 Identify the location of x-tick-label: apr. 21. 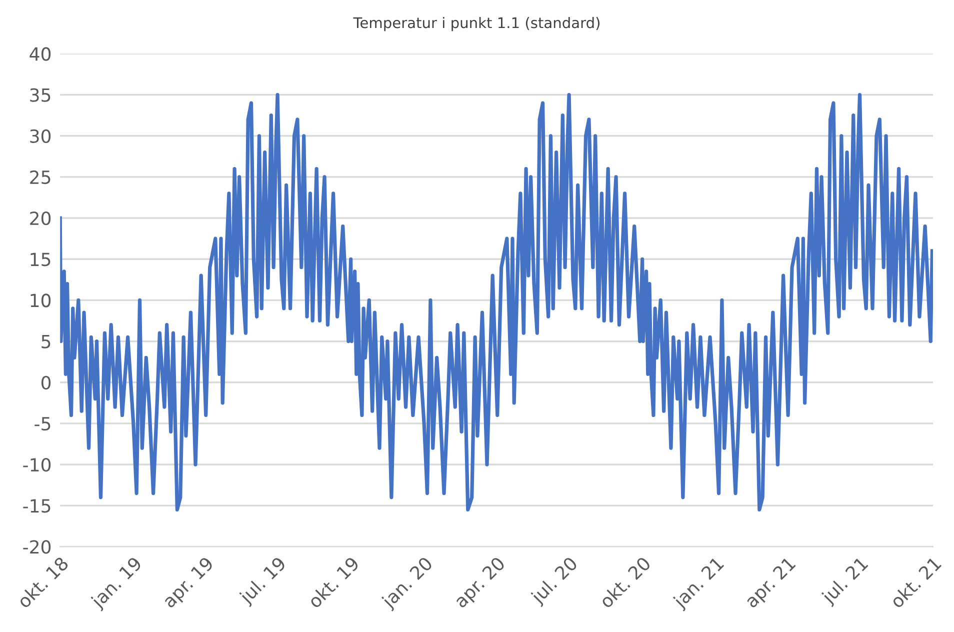
(771, 583).